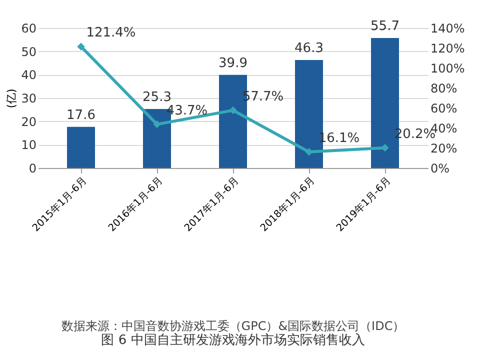 This screenshot has height=362, width=500. I want to click on y2-tick-label: 140%, so click(447, 29).